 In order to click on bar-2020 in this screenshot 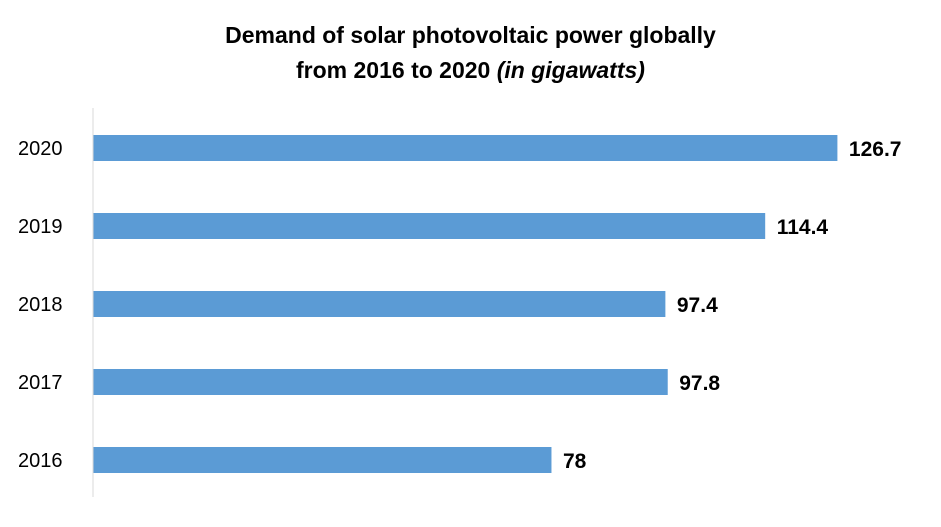, I will do `click(465, 148)`.